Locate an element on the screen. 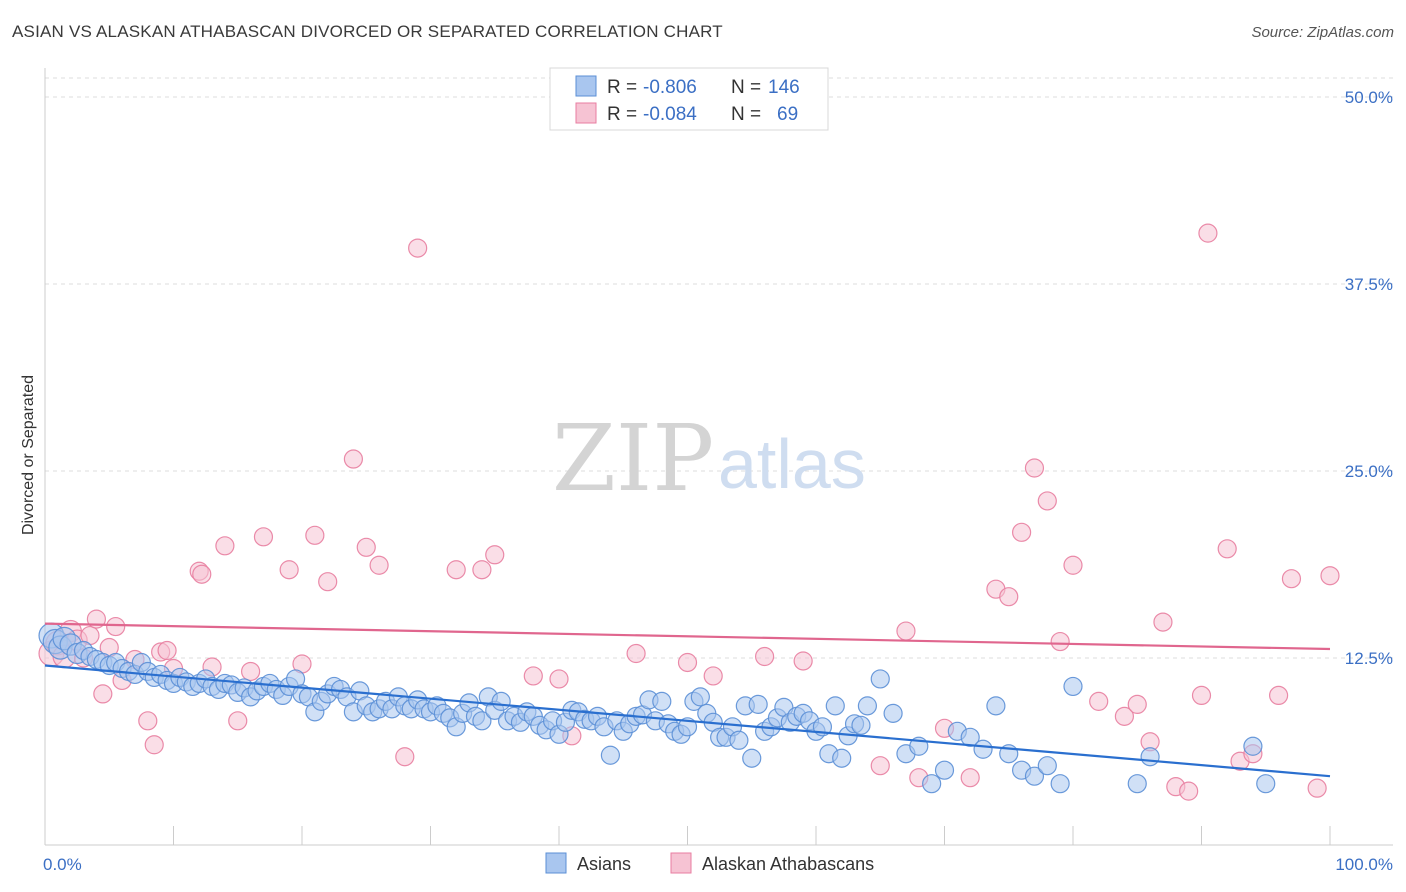 The image size is (1406, 892). bottom-legend-swatch-asians is located at coordinates (556, 863).